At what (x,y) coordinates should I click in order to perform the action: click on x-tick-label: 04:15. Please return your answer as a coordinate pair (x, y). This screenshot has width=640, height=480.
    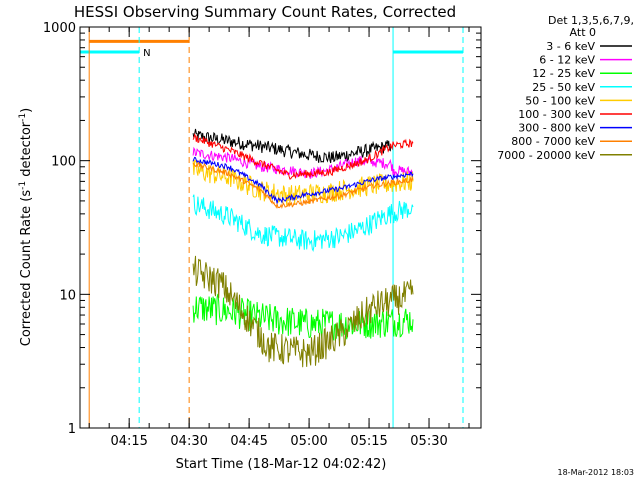
    Looking at the image, I should click on (128, 441).